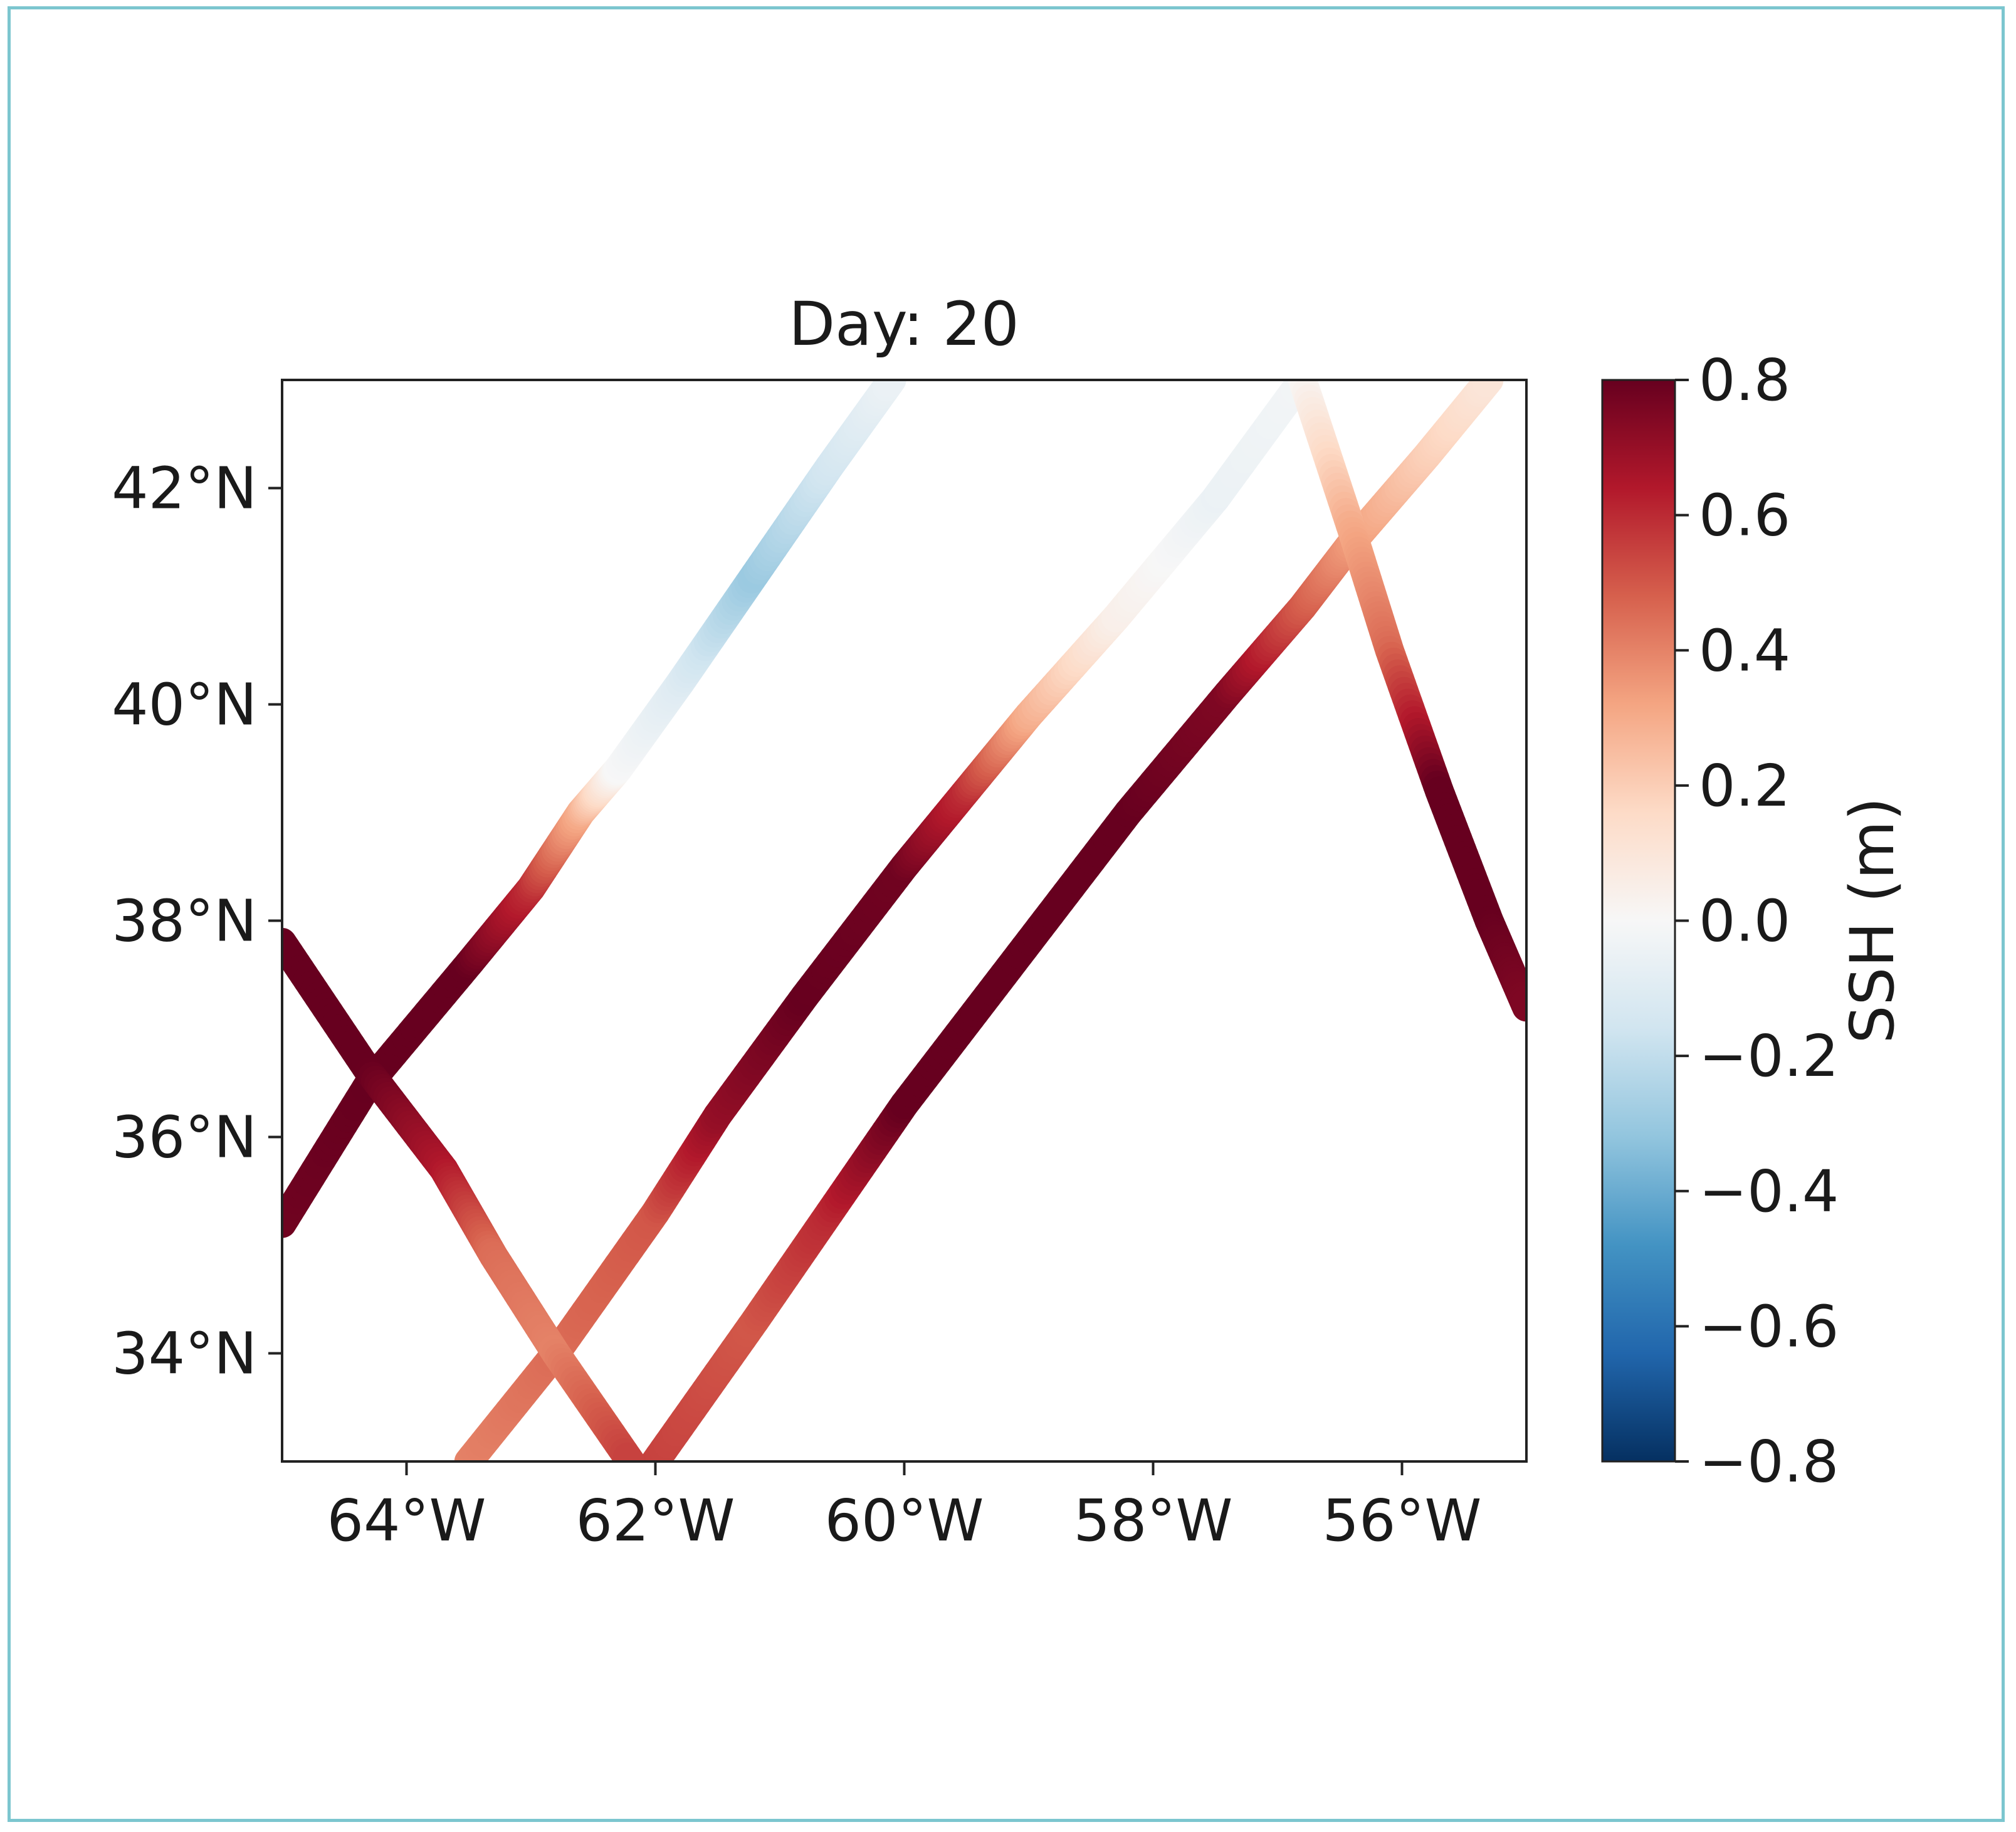  What do you see at coordinates (185, 921) in the screenshot?
I see `y-tick-label: 38°N` at bounding box center [185, 921].